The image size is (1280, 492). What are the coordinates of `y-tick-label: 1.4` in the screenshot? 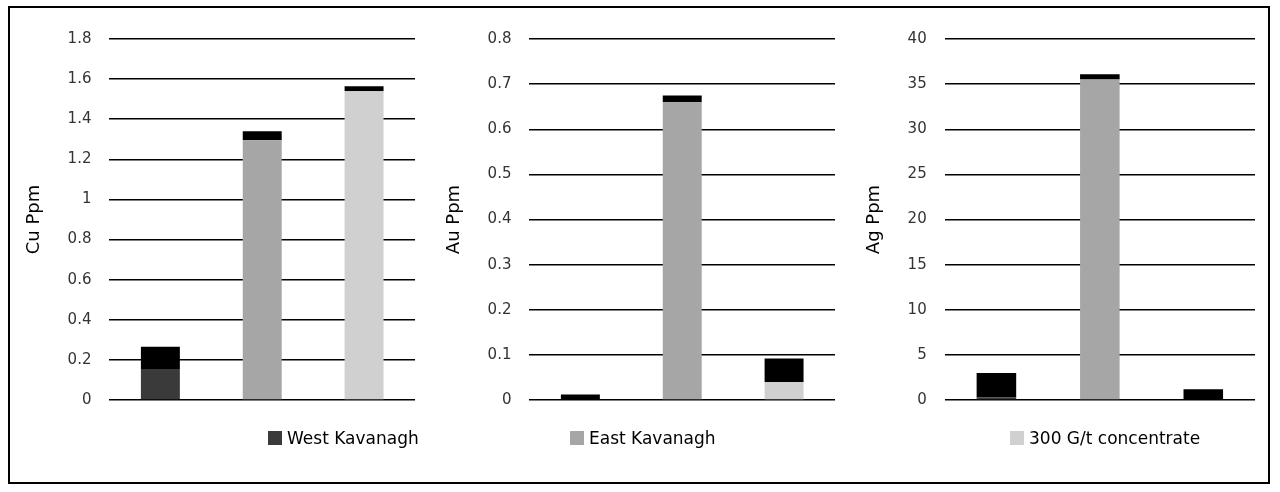 It's located at (79, 118).